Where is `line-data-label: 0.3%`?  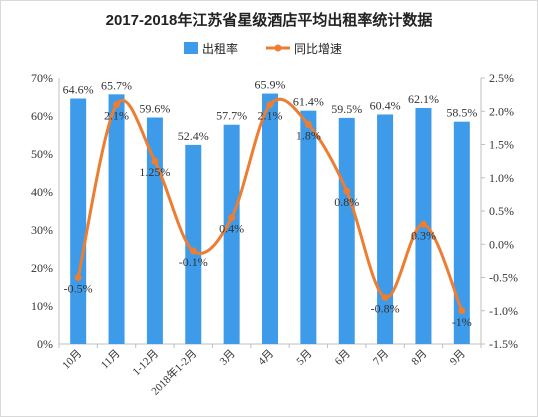
line-data-label: 0.3% is located at coordinates (423, 235).